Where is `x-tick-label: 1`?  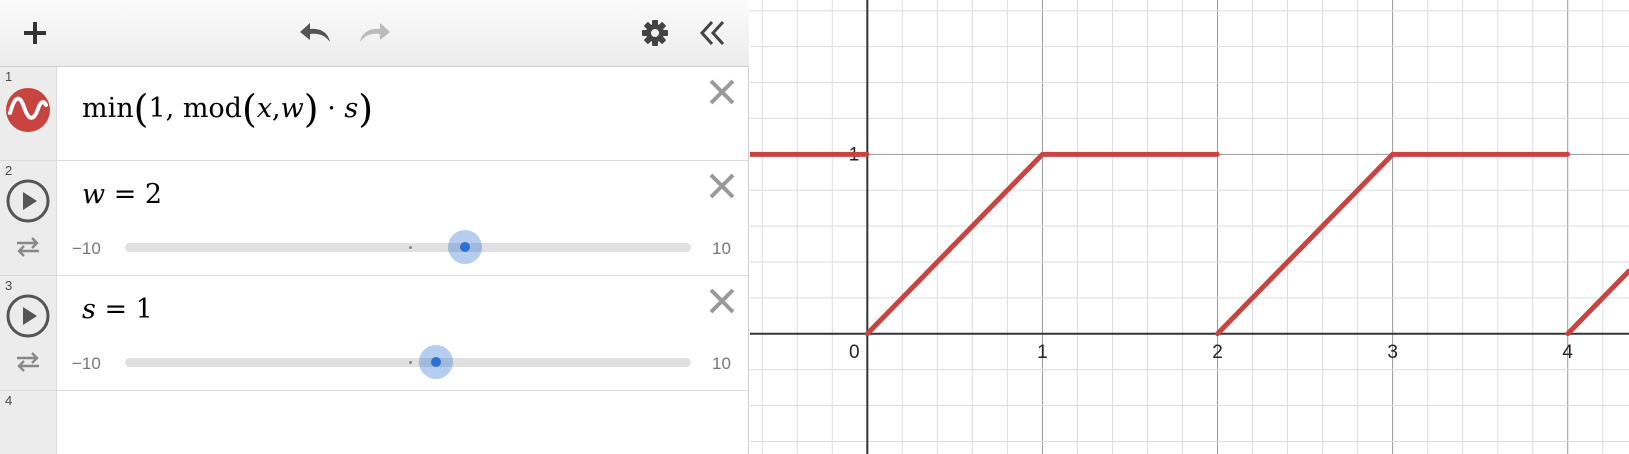 x-tick-label: 1 is located at coordinates (1042, 352).